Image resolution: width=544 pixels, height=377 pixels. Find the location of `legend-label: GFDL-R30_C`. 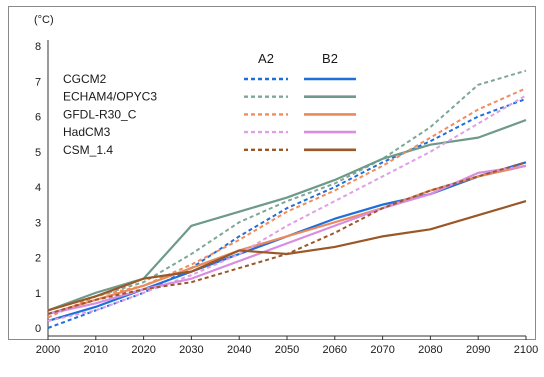

legend-label: GFDL-R30_C is located at coordinates (100, 114).